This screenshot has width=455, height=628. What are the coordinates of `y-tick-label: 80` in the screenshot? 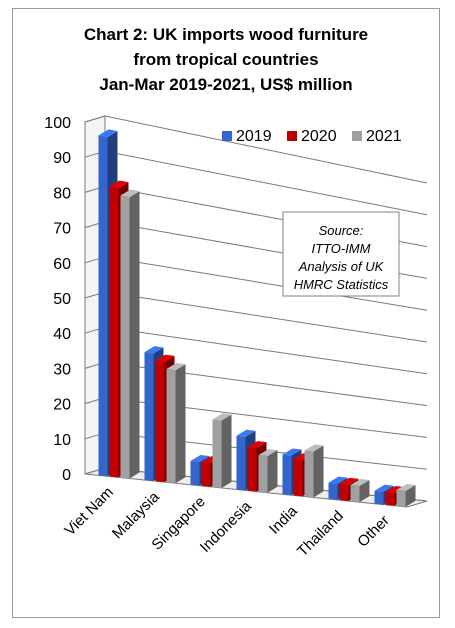 It's located at (62, 193).